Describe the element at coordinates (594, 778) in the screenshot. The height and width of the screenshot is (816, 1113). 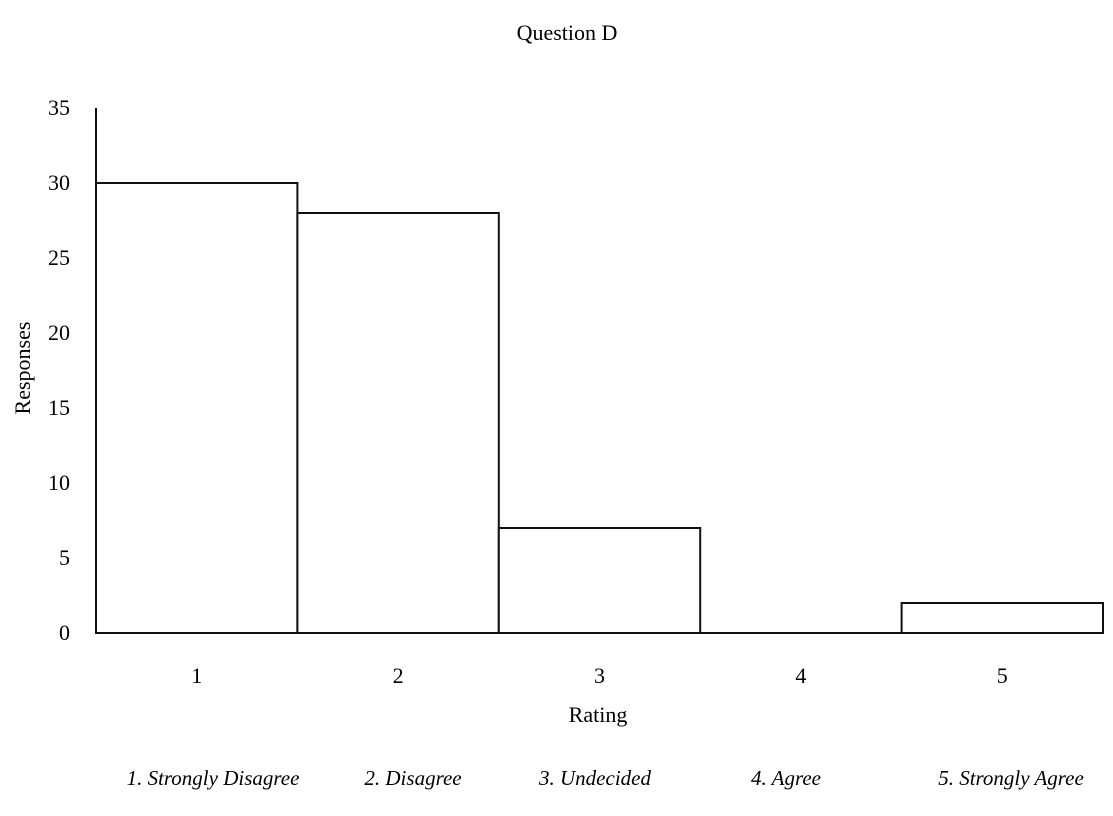
I see `legend-item: 3. Undecided` at that location.